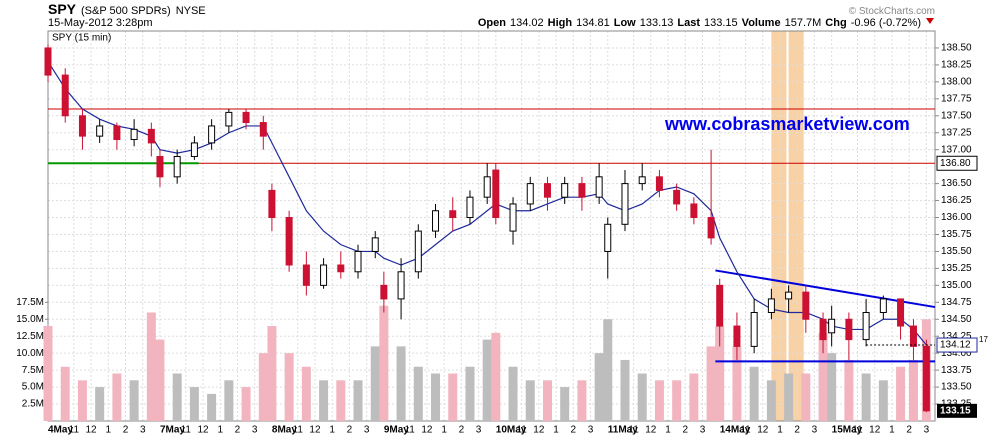 Image resolution: width=990 pixels, height=438 pixels. What do you see at coordinates (956, 149) in the screenshot?
I see `y-tick-label: 137.00` at bounding box center [956, 149].